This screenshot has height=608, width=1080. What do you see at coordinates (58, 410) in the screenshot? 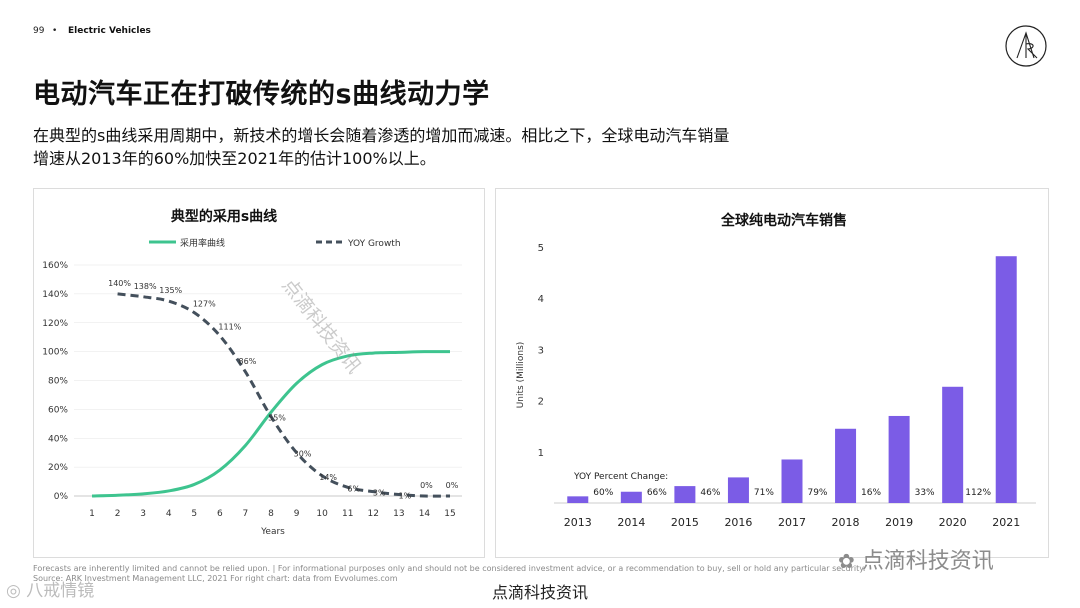
I see `left-y-tick-label: 60%` at bounding box center [58, 410].